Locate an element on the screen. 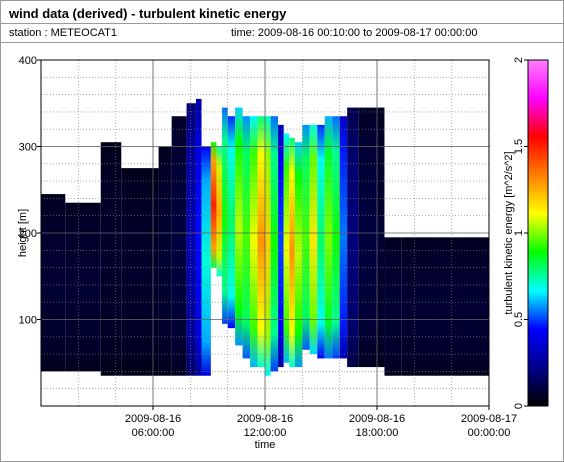 The width and height of the screenshot is (564, 462). x-tick-time: 06:00:00 is located at coordinates (153, 433).